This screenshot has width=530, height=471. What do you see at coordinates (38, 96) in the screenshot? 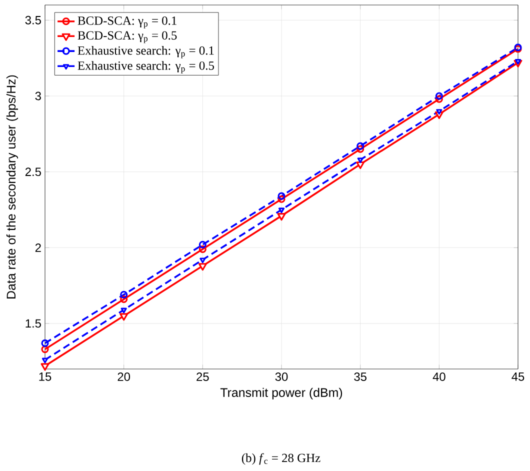
I see `y-tick-label: 3` at bounding box center [38, 96].